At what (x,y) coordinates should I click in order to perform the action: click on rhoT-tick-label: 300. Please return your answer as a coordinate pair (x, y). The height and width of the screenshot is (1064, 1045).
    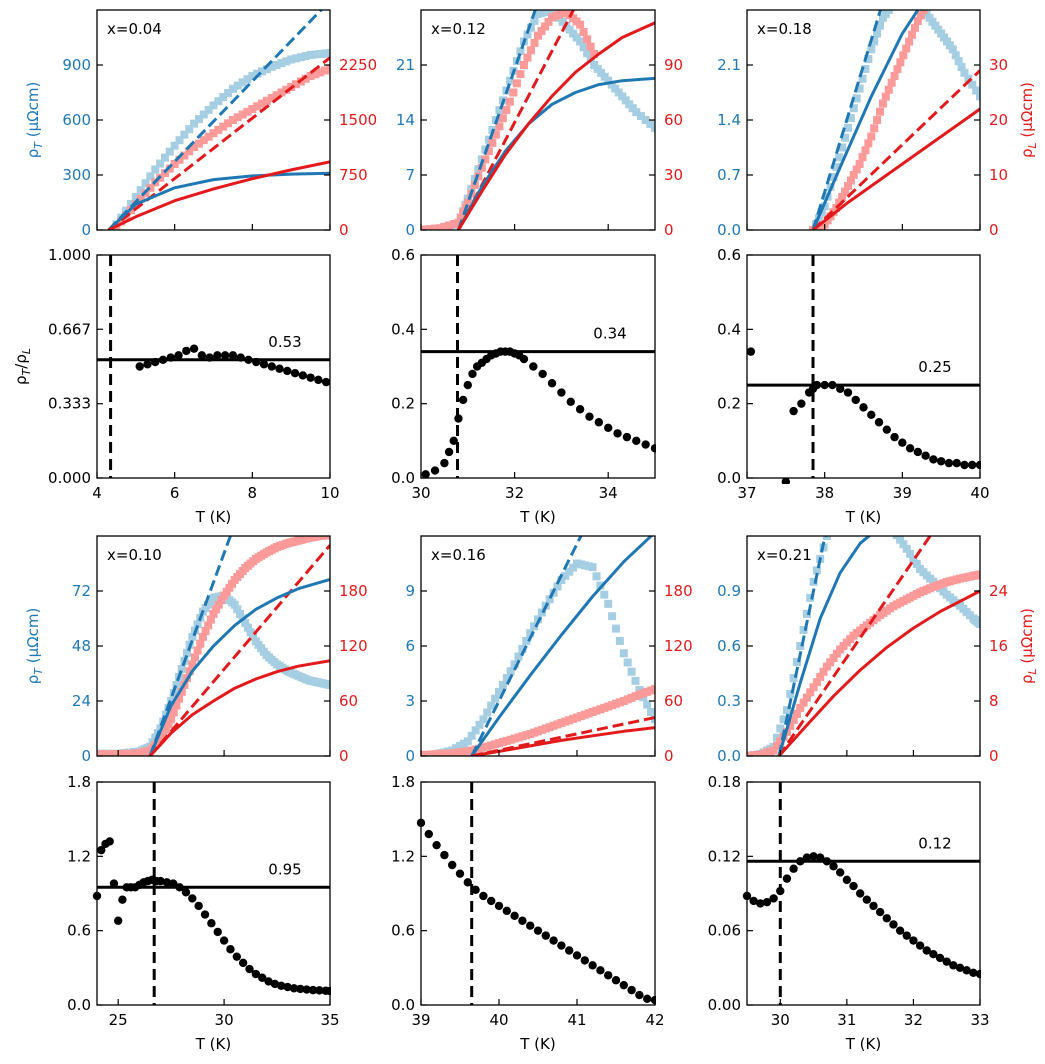
    Looking at the image, I should click on (76, 175).